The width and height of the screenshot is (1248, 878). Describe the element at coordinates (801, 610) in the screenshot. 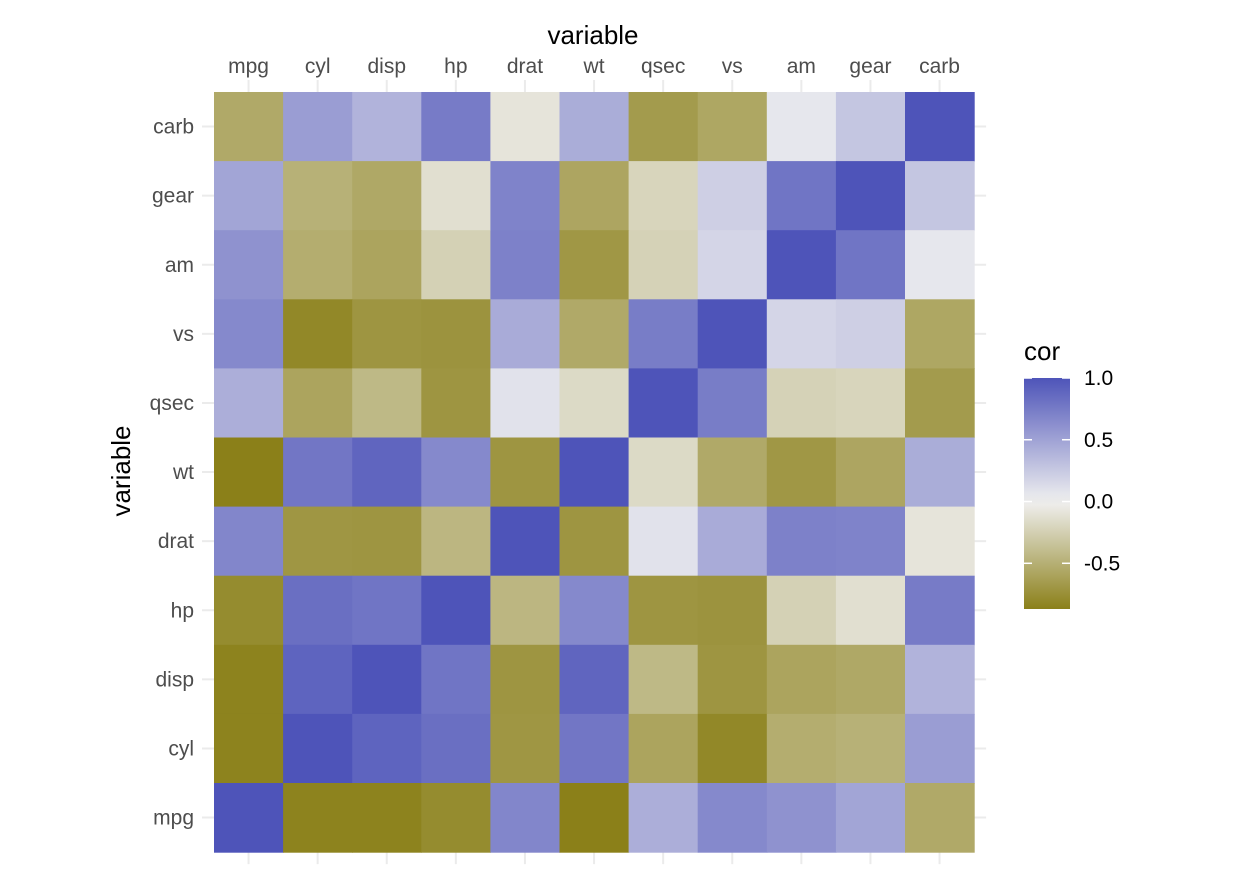

I see `tile-hp-am` at that location.